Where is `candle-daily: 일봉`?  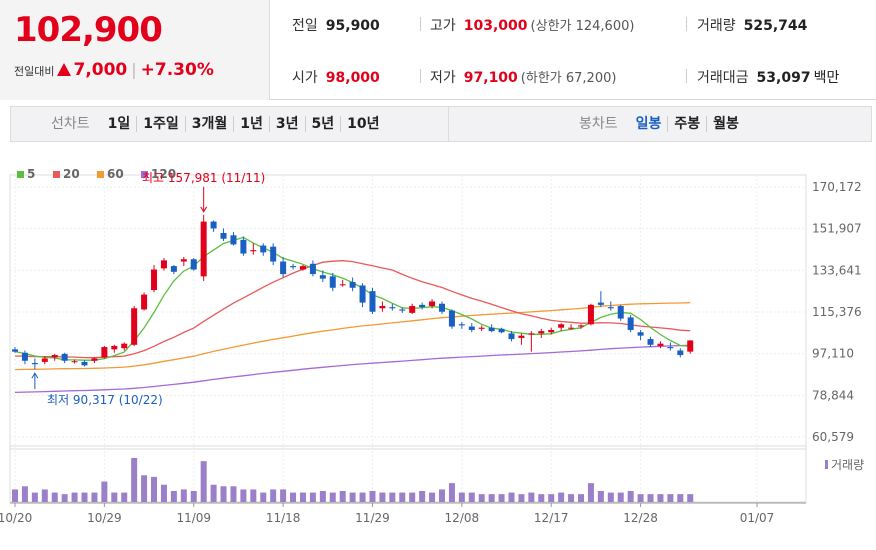 candle-daily: 일봉 is located at coordinates (648, 124).